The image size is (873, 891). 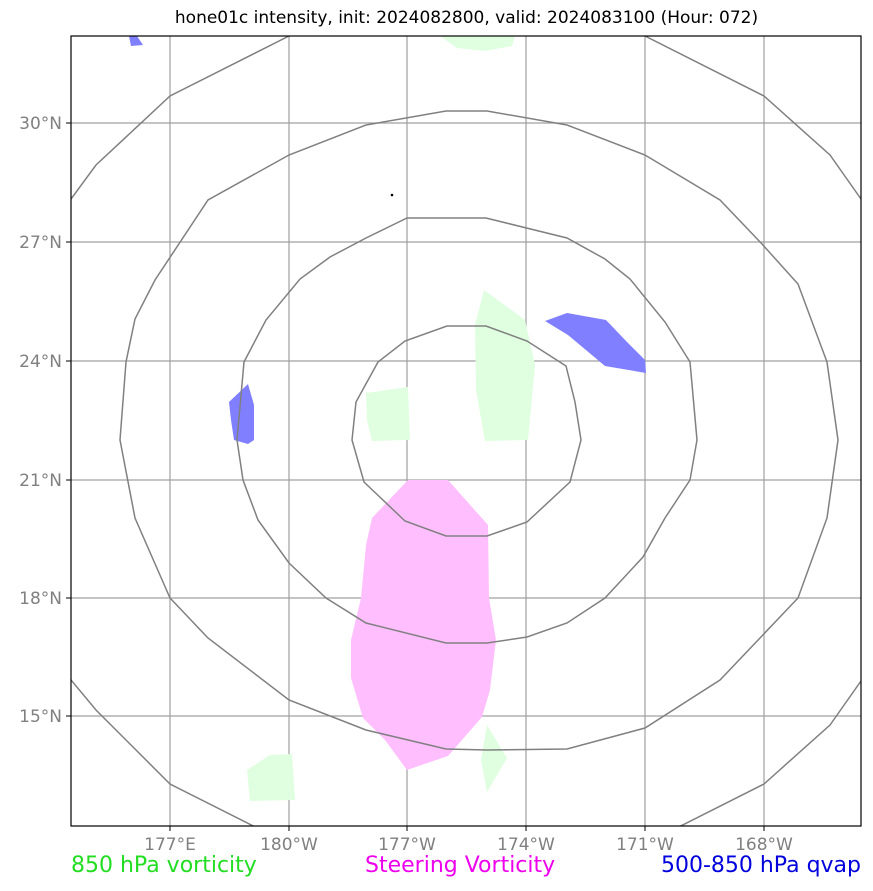 What do you see at coordinates (40, 243) in the screenshot?
I see `lat-tick-label: 27°N` at bounding box center [40, 243].